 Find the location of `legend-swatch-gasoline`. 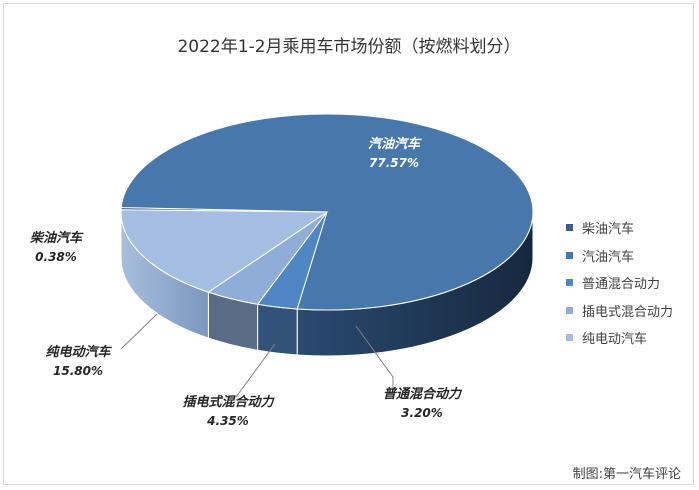

legend-swatch-gasoline is located at coordinates (569, 255).